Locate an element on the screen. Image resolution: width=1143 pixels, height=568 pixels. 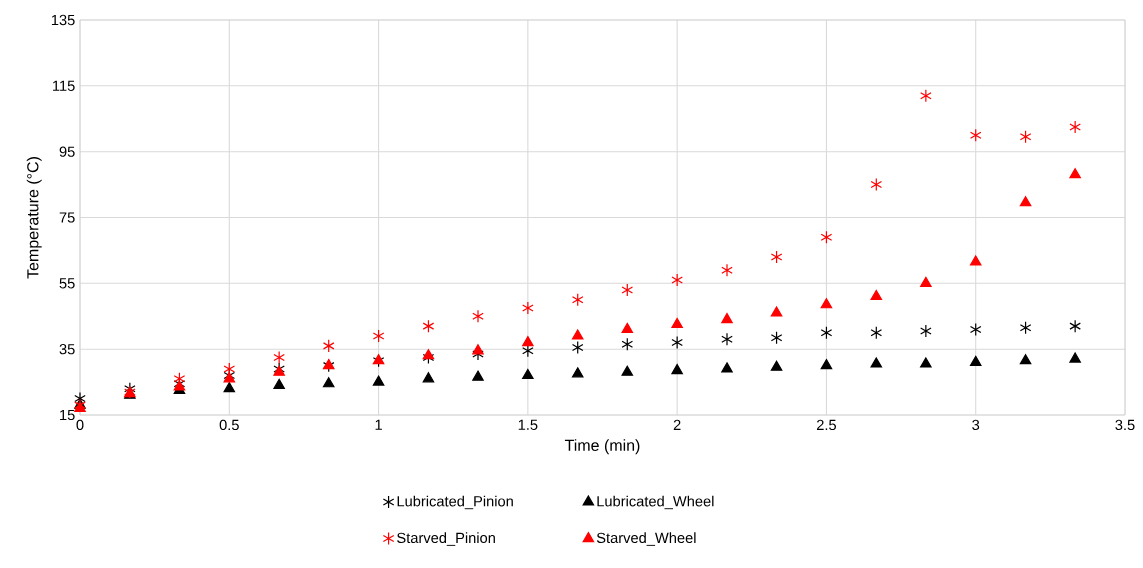
x-tick-label: 1 is located at coordinates (378, 424).